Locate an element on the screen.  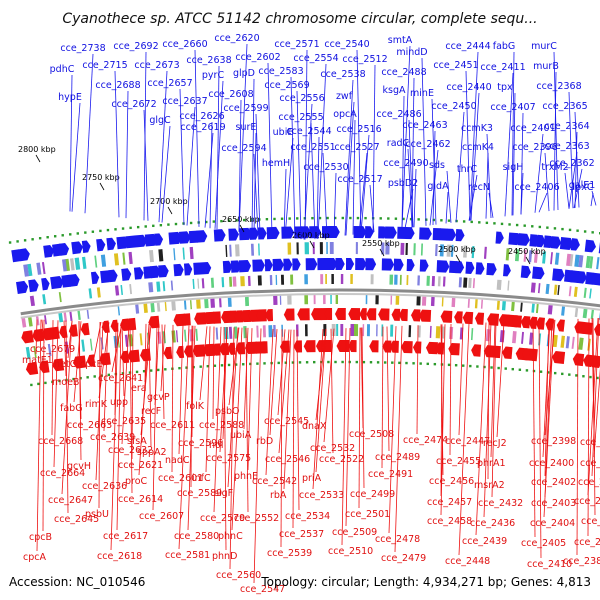
kbp-label: 2450 kbp is located at coordinates (527, 251).